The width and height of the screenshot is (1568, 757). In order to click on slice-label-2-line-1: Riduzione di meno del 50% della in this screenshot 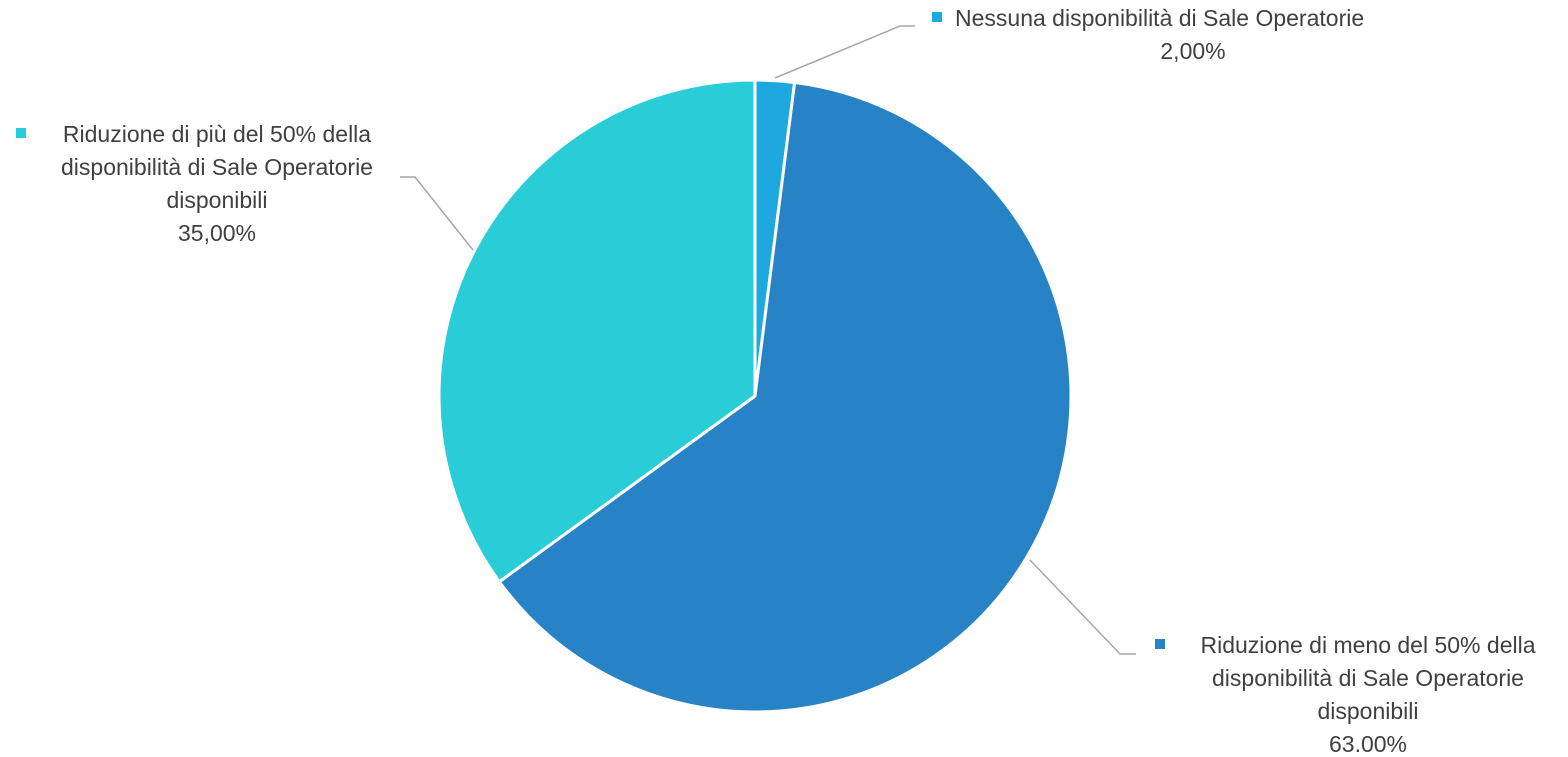, I will do `click(1368, 645)`.